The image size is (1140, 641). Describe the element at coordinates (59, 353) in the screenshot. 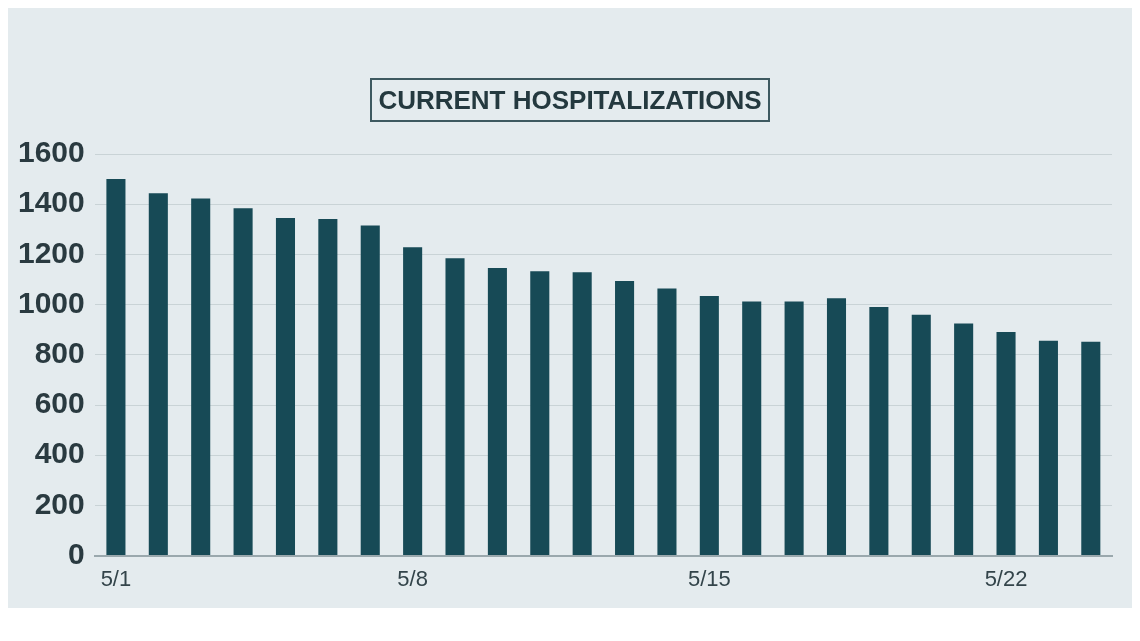

I see `y-tick-label: 800` at that location.